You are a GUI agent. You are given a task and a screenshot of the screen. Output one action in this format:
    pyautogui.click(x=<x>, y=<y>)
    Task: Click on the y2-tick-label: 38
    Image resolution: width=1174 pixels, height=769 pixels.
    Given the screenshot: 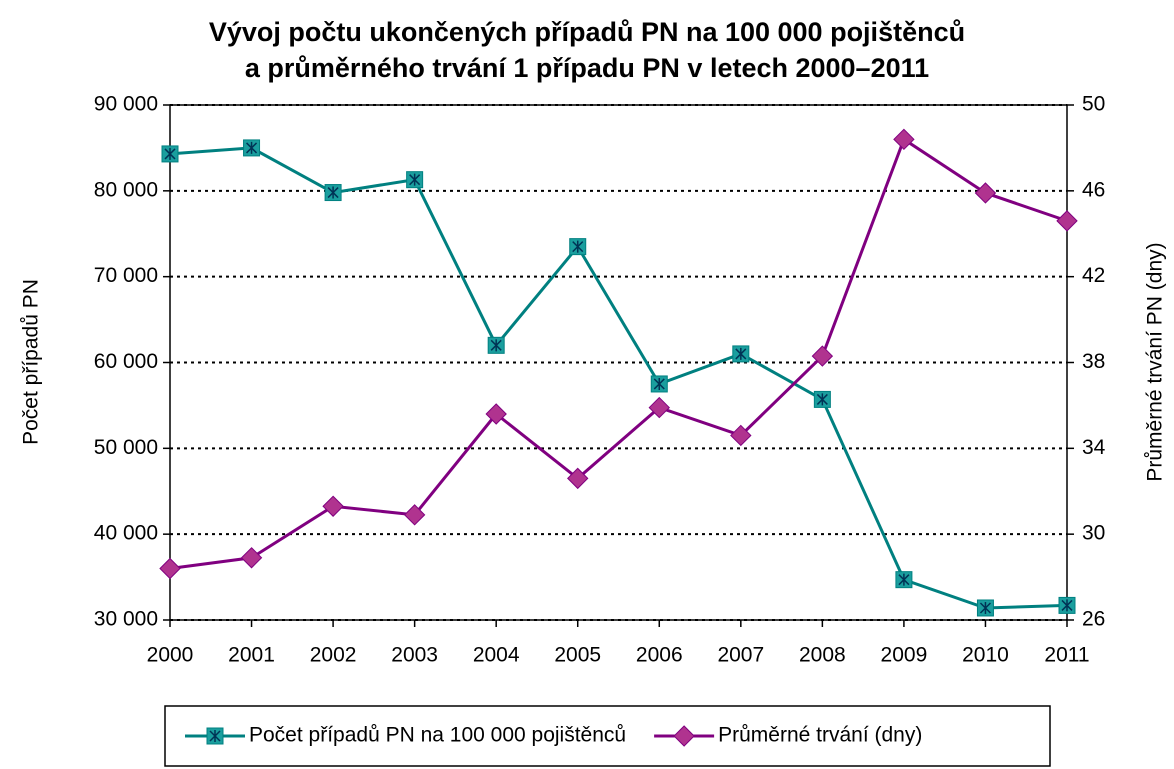 What is the action you would take?
    pyautogui.click(x=1093, y=361)
    